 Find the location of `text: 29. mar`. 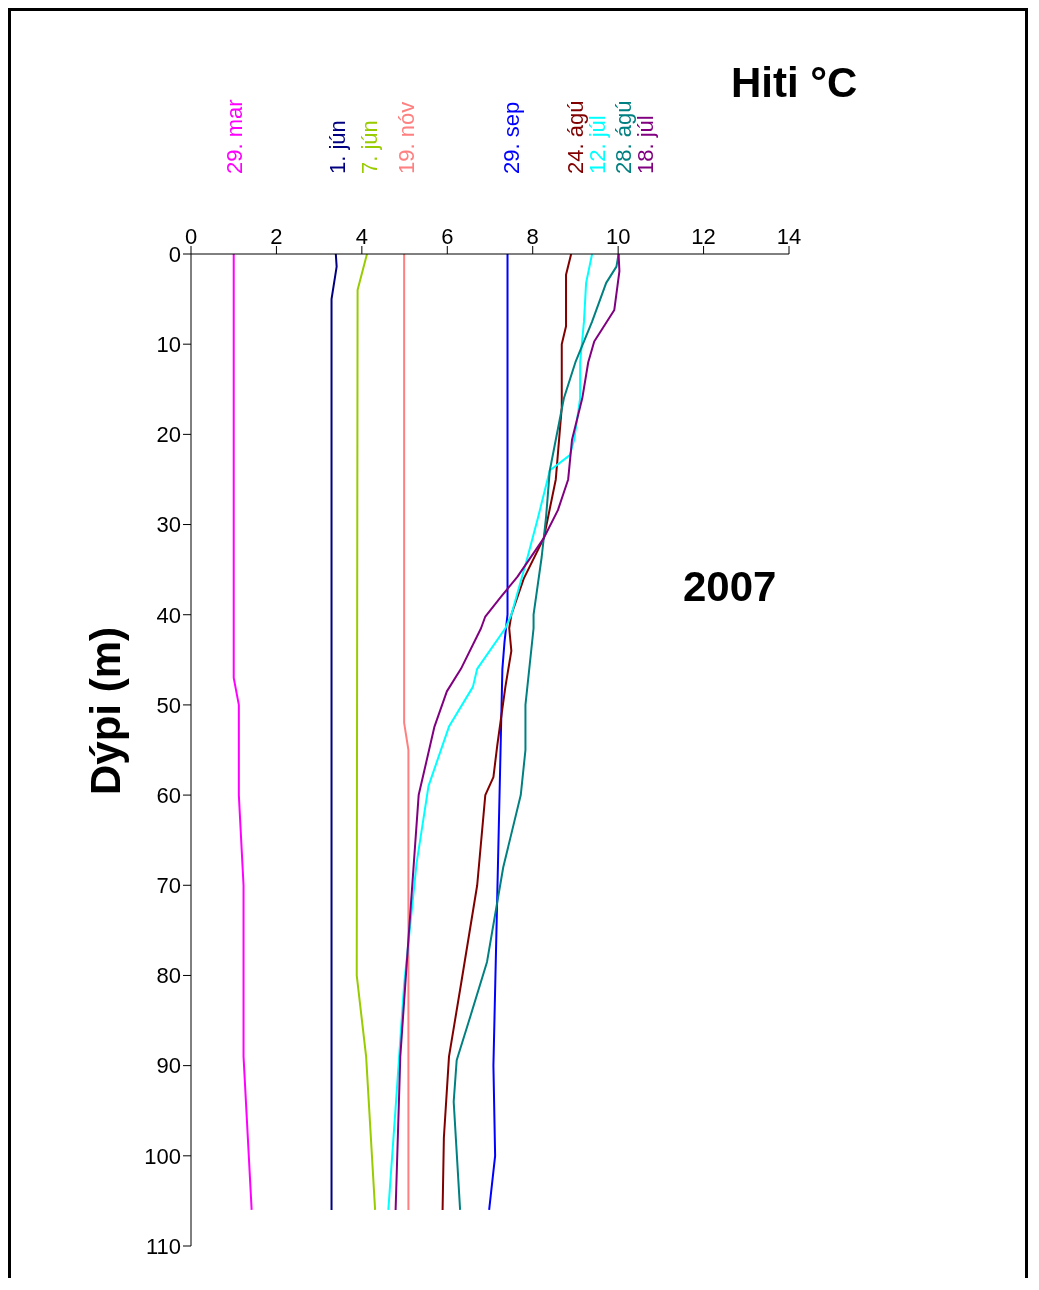

text: 29. mar is located at coordinates (235, 136).